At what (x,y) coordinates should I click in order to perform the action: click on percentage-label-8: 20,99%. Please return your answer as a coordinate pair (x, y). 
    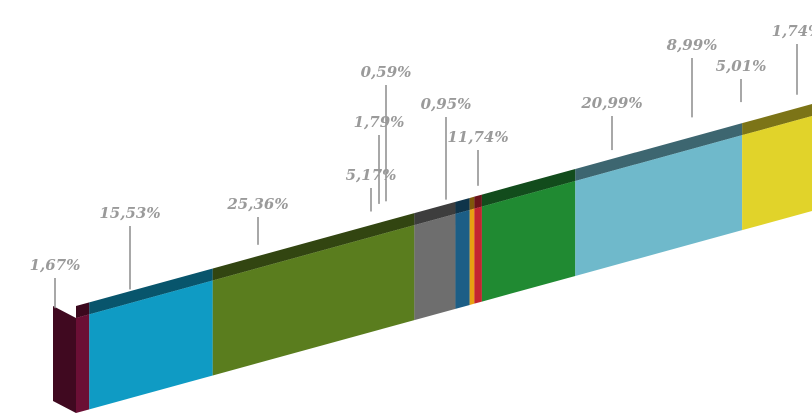
    Looking at the image, I should click on (611, 103).